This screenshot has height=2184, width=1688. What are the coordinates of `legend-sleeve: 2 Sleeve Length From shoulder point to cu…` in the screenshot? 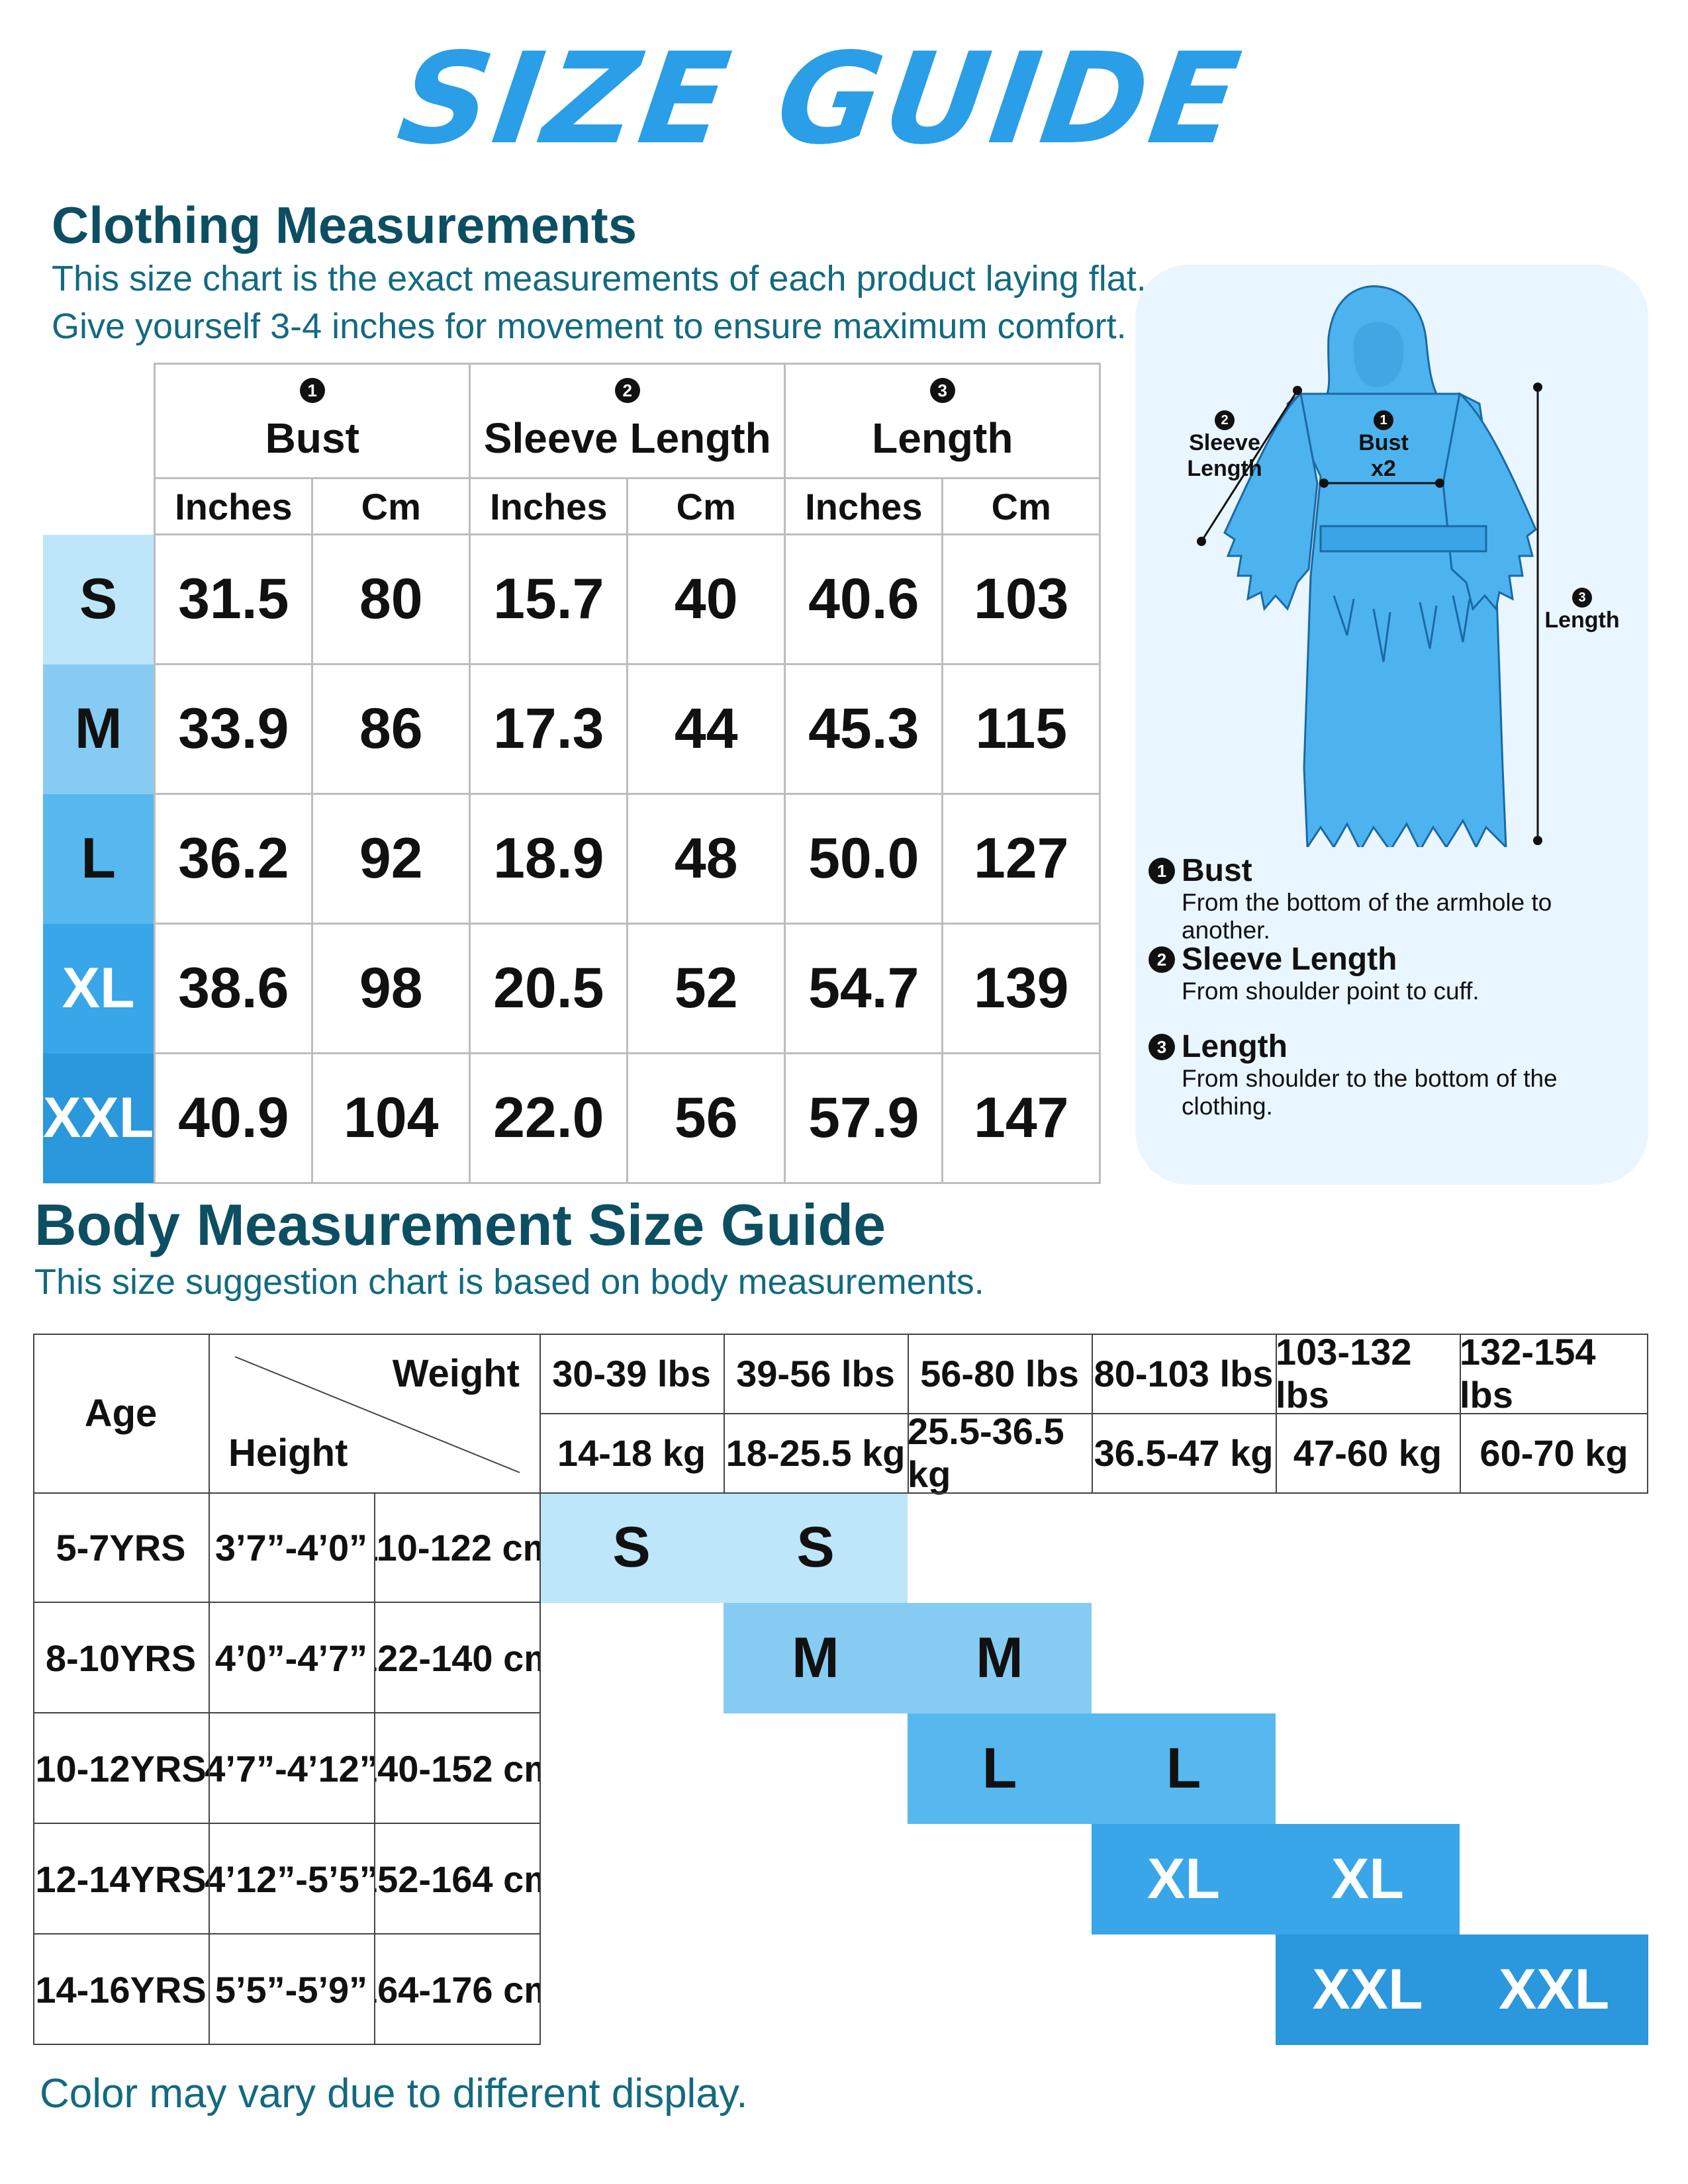 It's located at (1397, 973).